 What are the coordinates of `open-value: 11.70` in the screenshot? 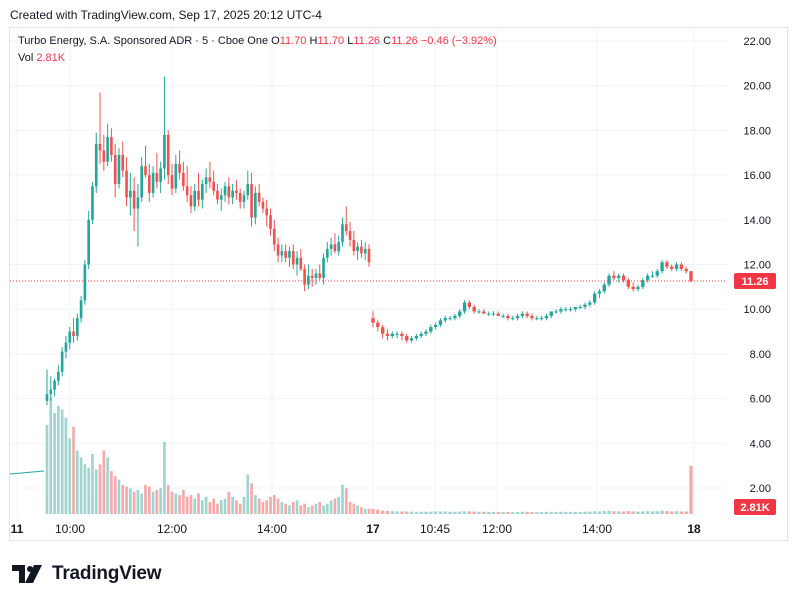 It's located at (293, 41).